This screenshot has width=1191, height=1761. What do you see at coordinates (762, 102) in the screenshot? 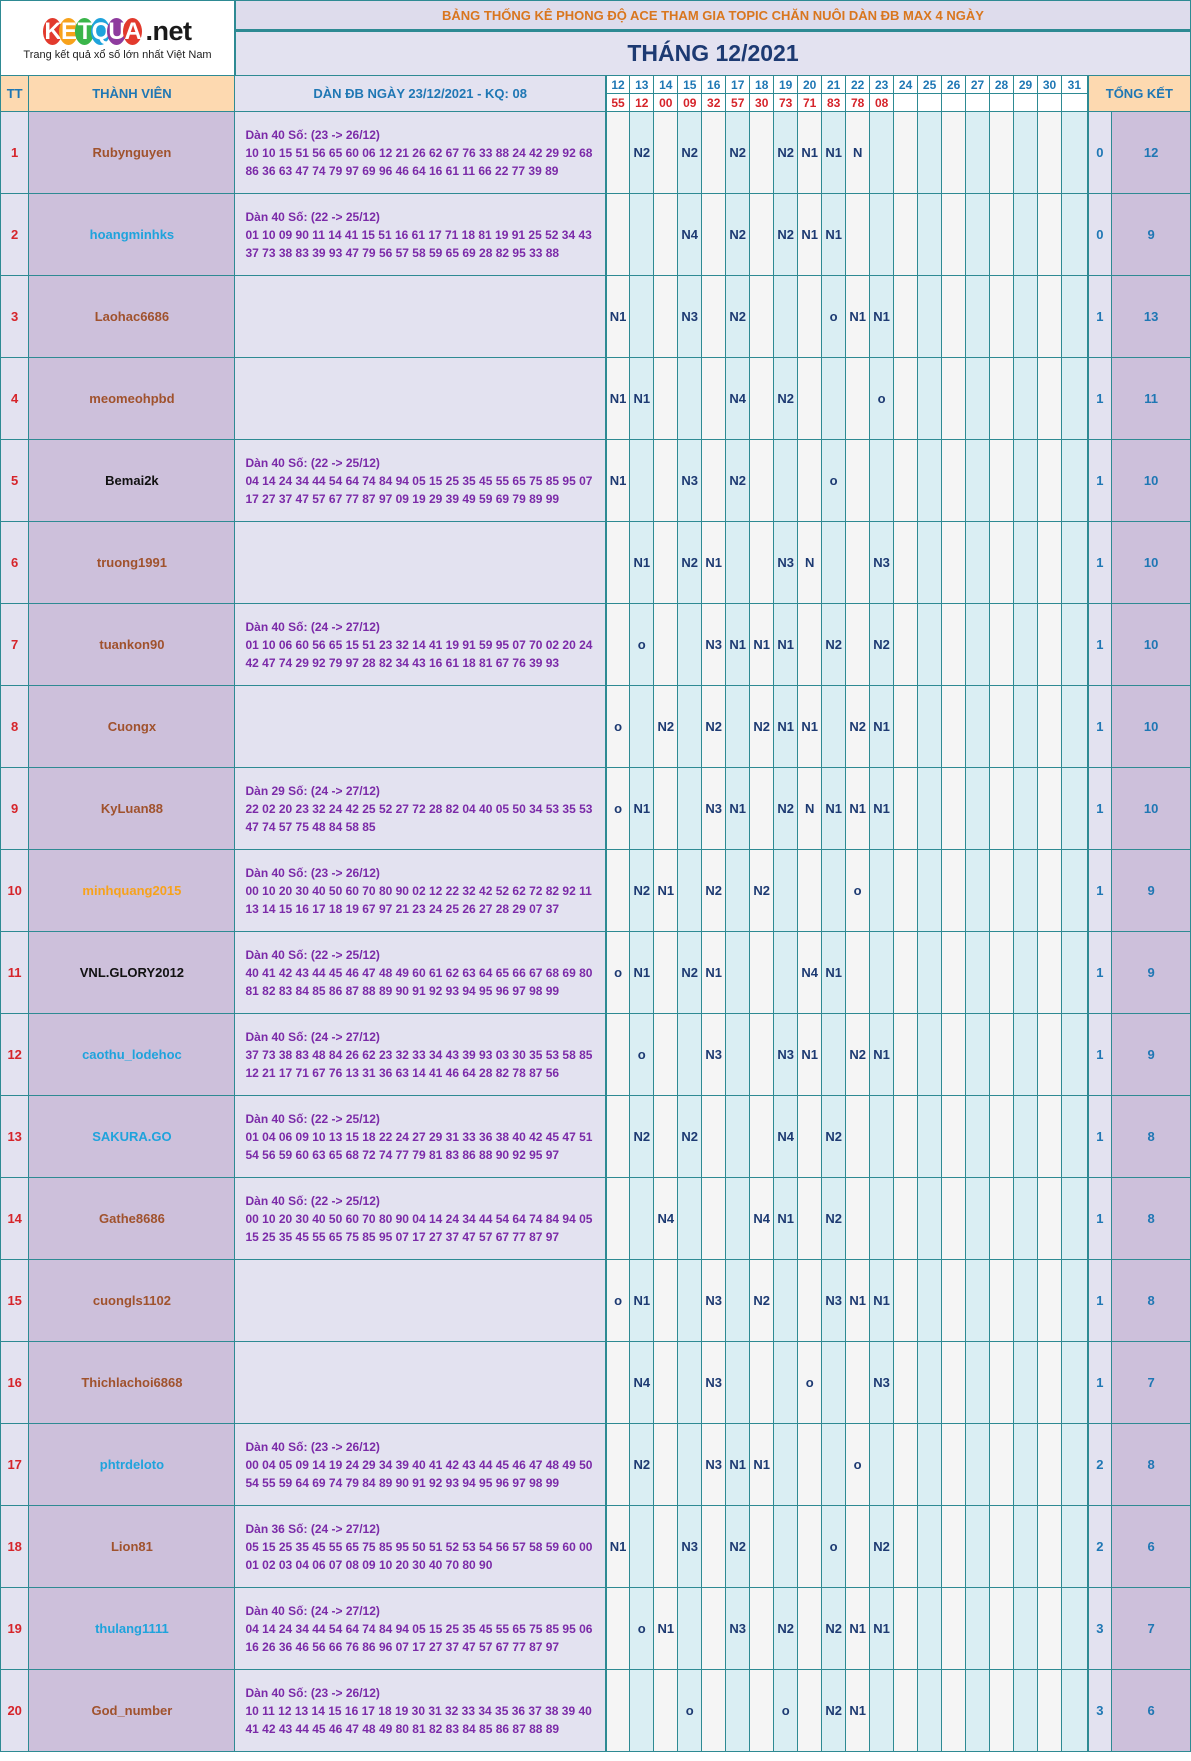
I see `day-result-18: 30` at bounding box center [762, 102].